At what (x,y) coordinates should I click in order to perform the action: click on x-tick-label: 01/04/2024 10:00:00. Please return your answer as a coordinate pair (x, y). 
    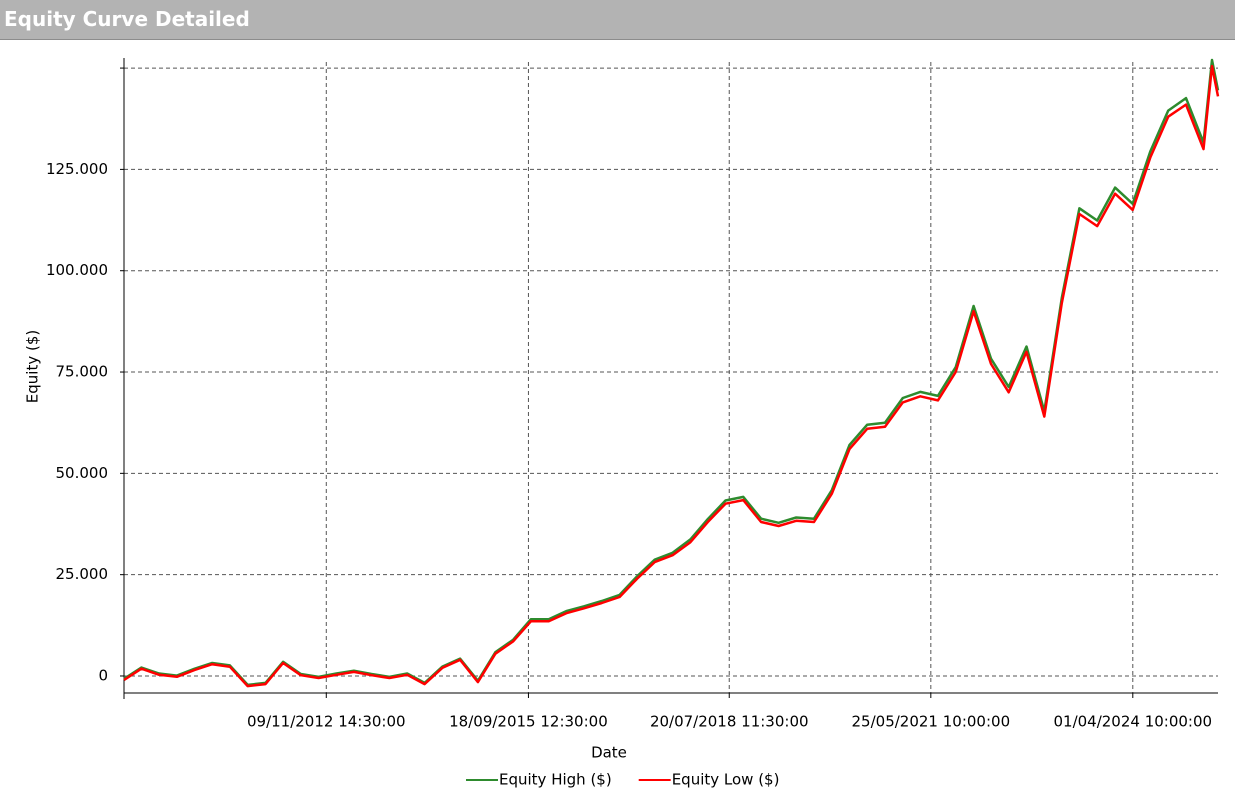
    Looking at the image, I should click on (1132, 722).